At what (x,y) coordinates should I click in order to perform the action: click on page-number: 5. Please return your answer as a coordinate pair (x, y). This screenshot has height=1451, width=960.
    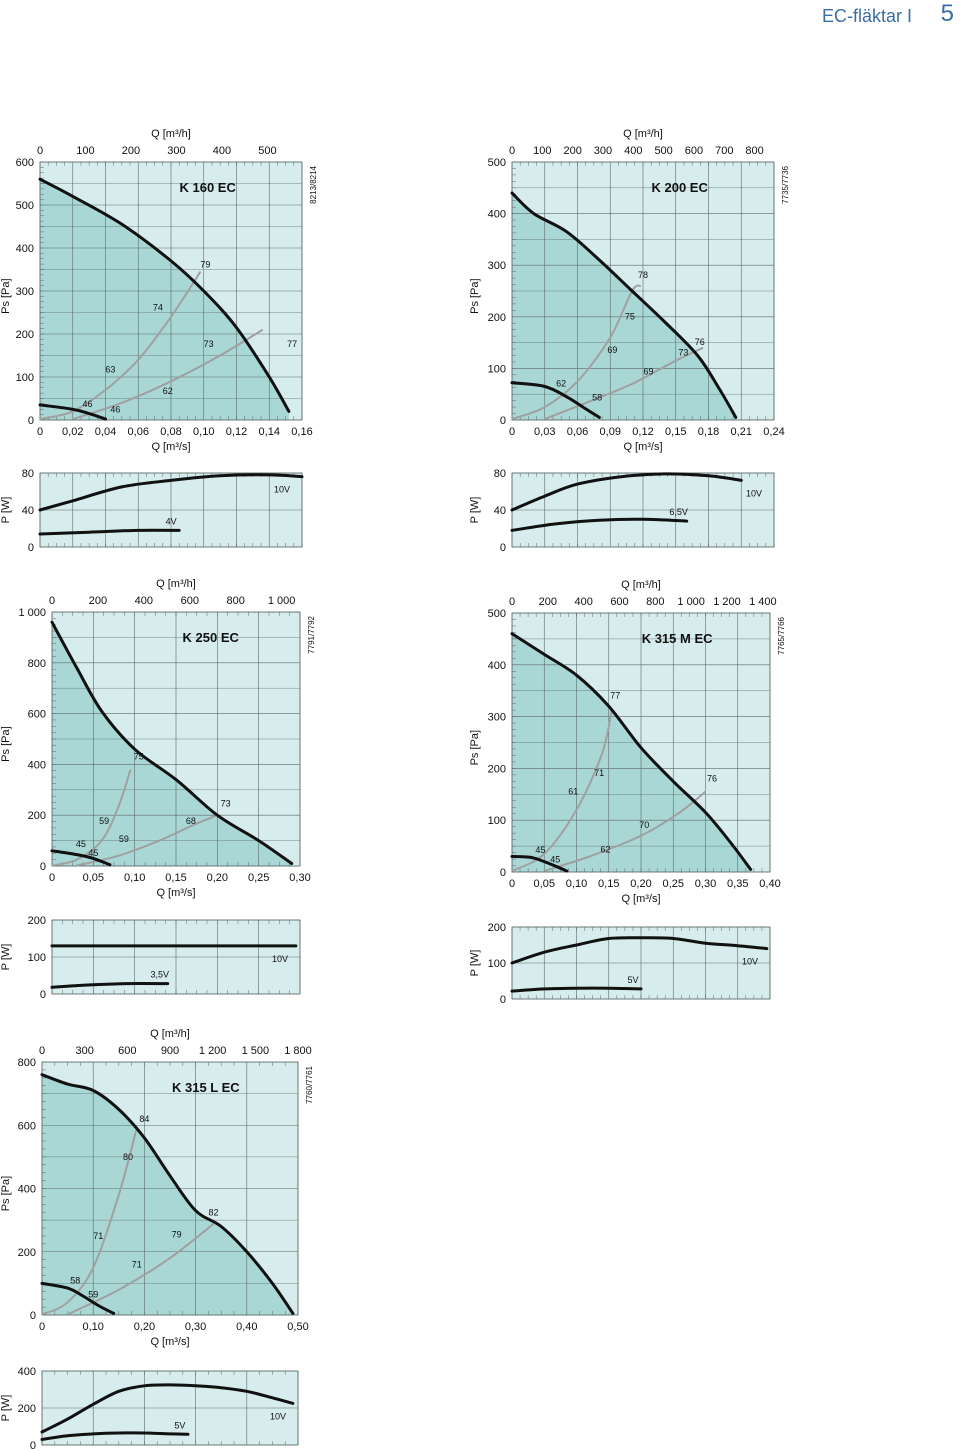
    Looking at the image, I should click on (947, 13).